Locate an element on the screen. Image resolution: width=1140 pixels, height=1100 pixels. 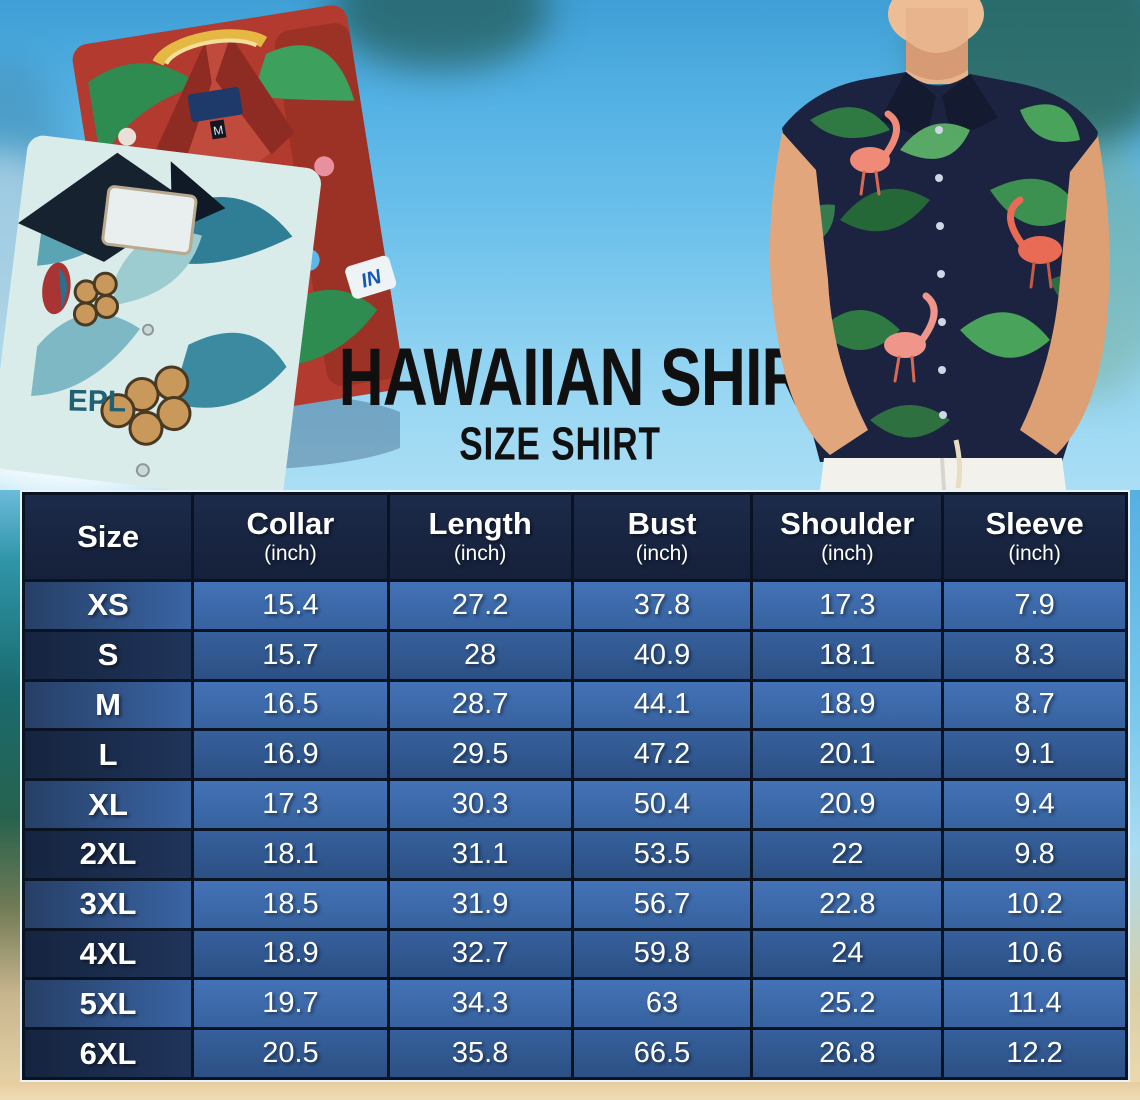
sleeve-cell: 7.9 is located at coordinates (1034, 605).